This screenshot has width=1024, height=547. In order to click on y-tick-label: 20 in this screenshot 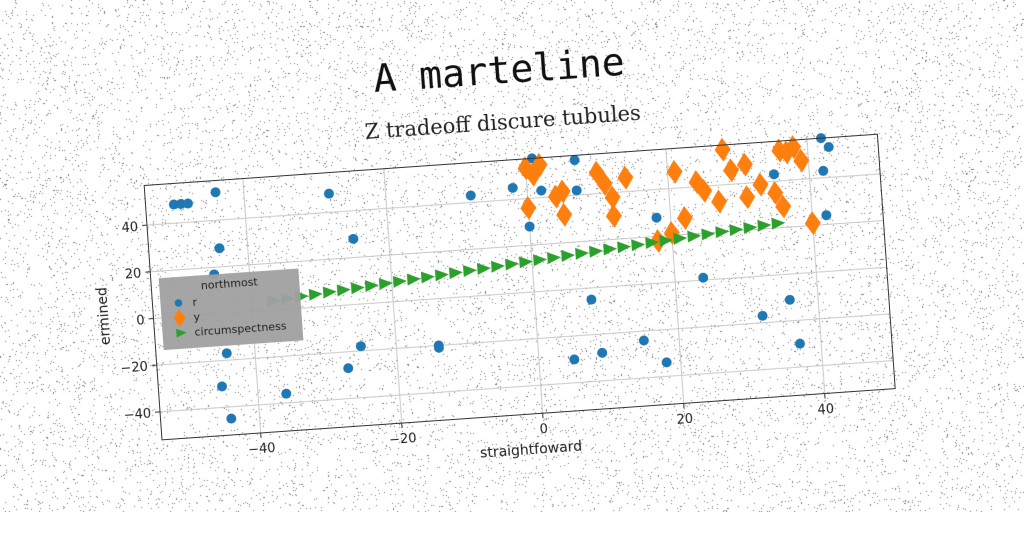, I will do `click(133, 274)`.